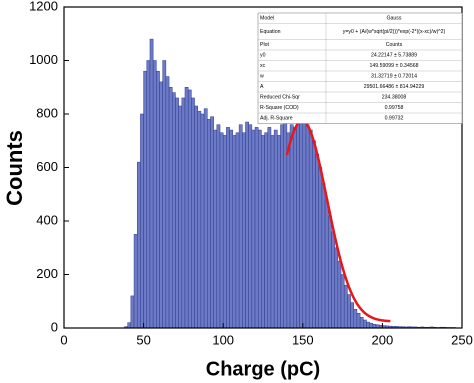 The height and width of the screenshot is (383, 474). I want to click on table-value: 0.99758, so click(394, 108).